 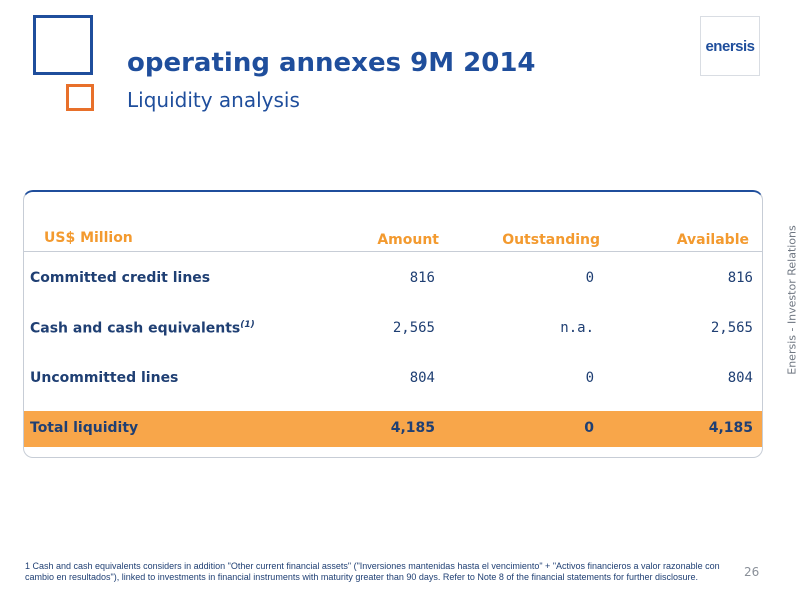 What do you see at coordinates (731, 328) in the screenshot?
I see `available-cell: 2,565` at bounding box center [731, 328].